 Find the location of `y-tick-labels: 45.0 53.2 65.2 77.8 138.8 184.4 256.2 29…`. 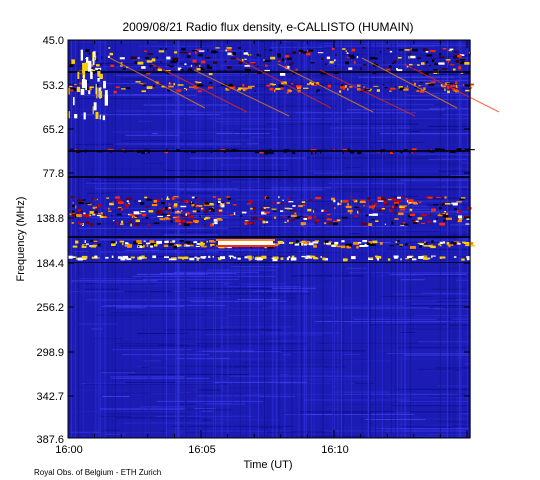

y-tick-labels: 45.0 53.2 65.2 77.8 138.8 184.4 256.2 29… is located at coordinates (50, 240).